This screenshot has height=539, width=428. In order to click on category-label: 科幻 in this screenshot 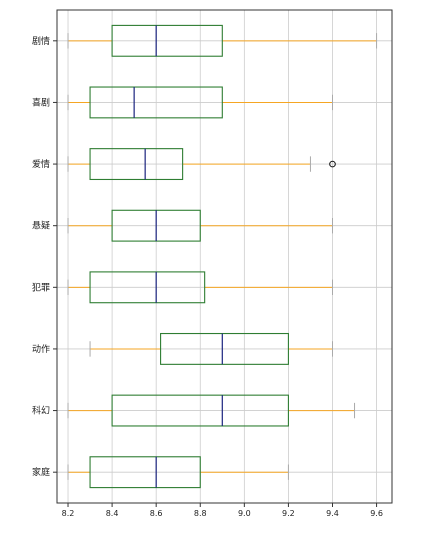, I will do `click(41, 411)`.